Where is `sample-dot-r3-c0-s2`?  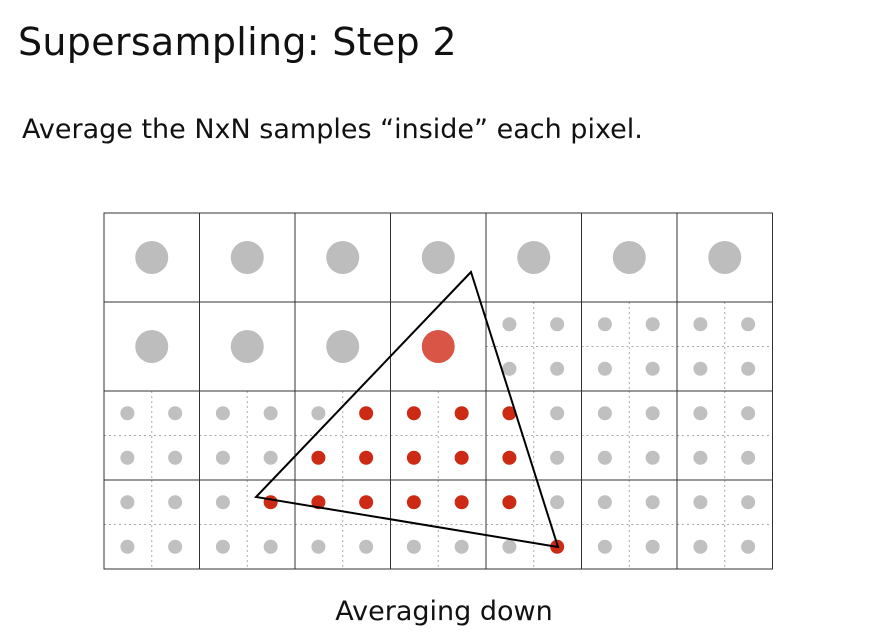
sample-dot-r3-c0-s2 is located at coordinates (127, 546).